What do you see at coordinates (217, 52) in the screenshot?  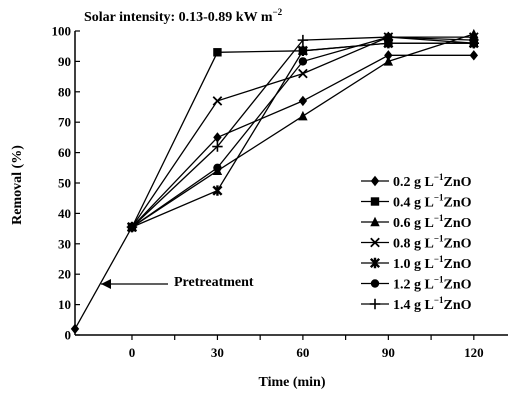 I see `series-2-point` at bounding box center [217, 52].